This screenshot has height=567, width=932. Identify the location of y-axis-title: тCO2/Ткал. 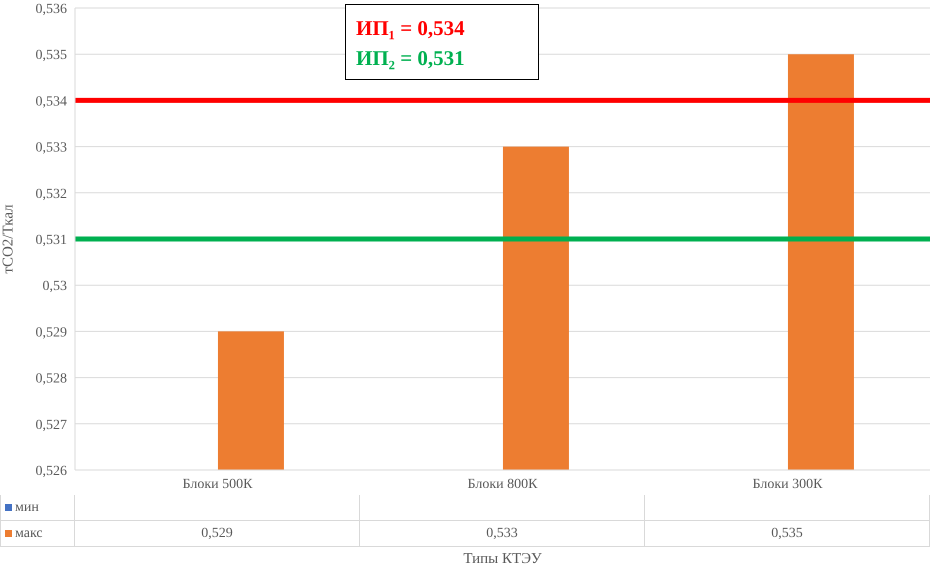
(8, 239).